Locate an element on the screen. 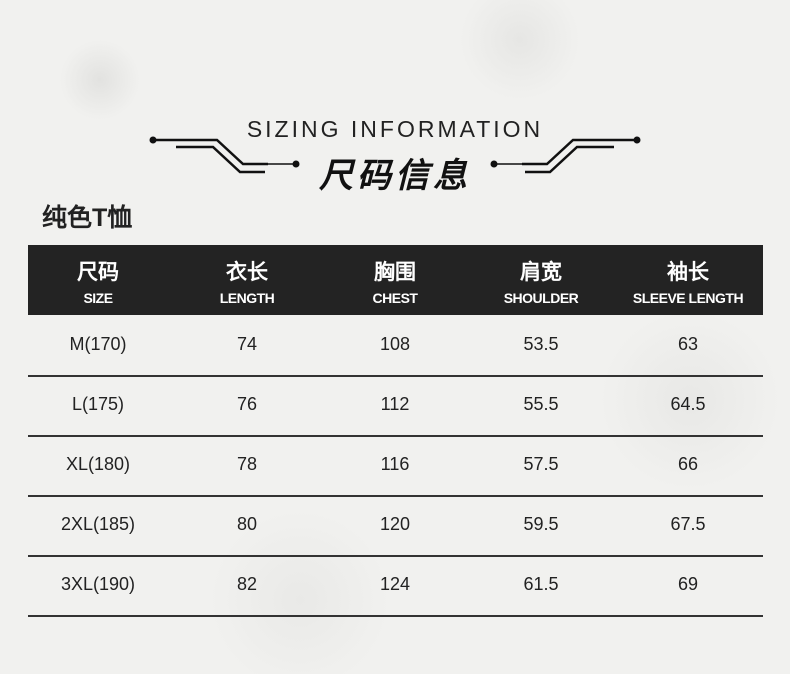 This screenshot has height=674, width=790. left-line-lower is located at coordinates (220, 159).